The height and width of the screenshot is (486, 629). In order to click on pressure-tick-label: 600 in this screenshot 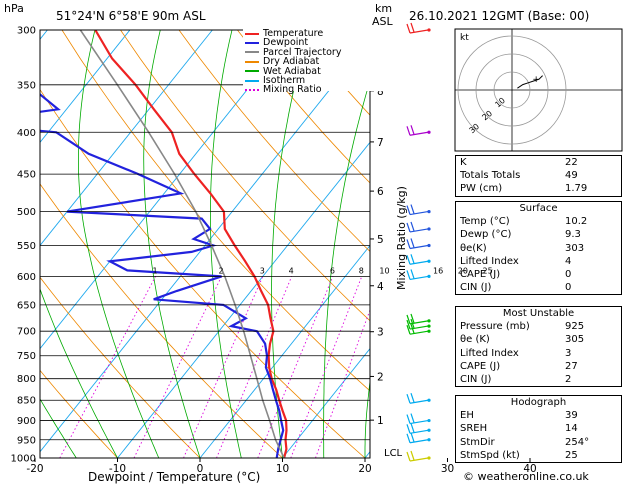, I will do `click(26, 277)`.